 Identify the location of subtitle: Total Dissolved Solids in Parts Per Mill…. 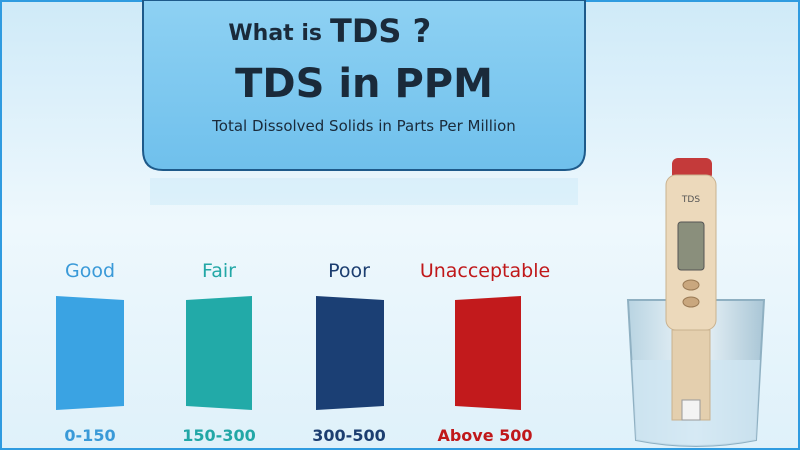
(363, 126).